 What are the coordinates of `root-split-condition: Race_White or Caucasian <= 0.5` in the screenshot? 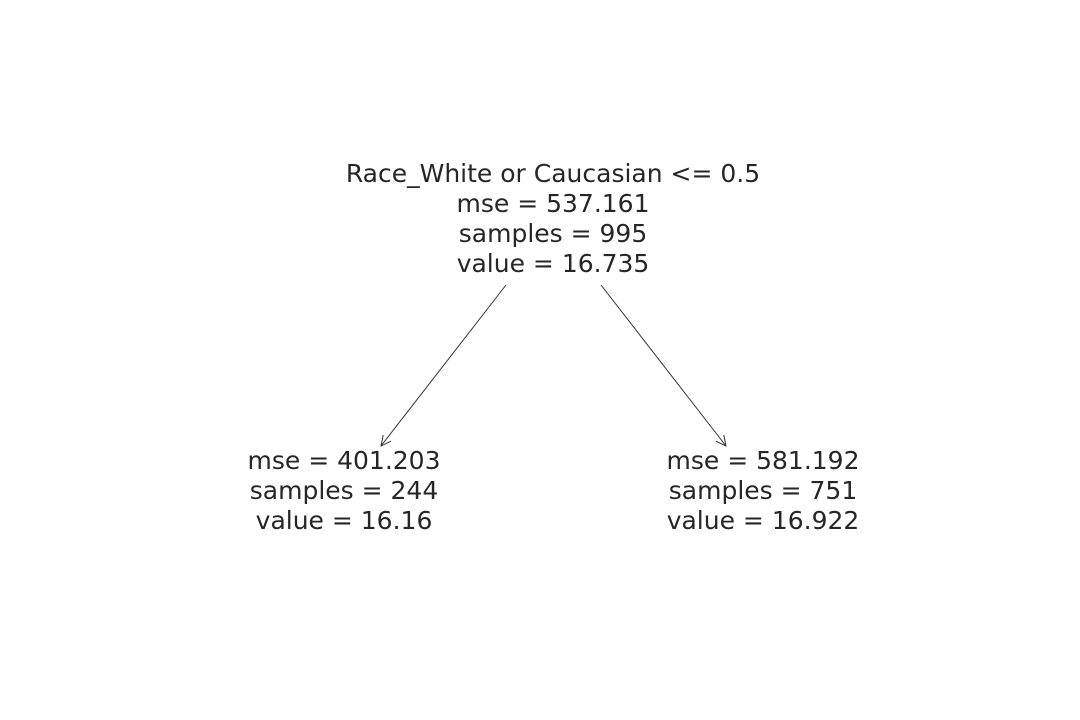 It's located at (553, 173).